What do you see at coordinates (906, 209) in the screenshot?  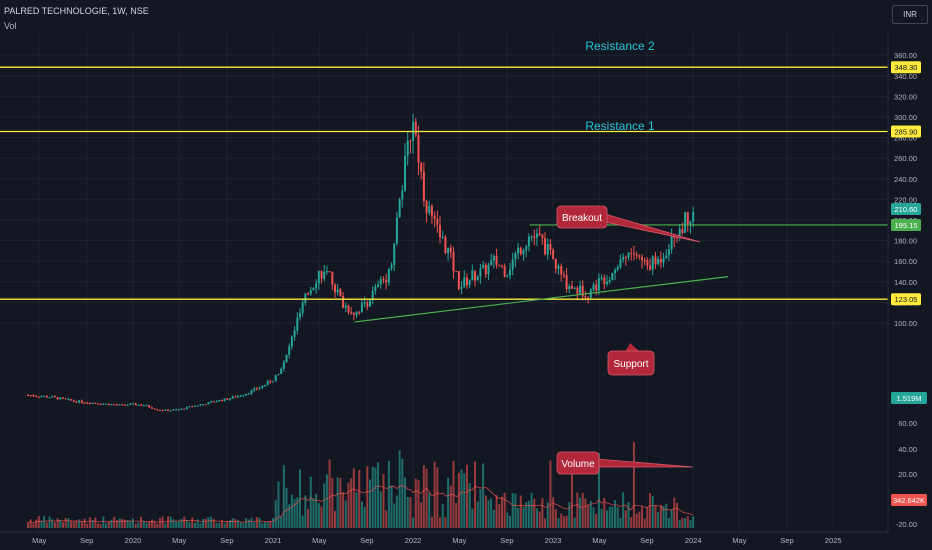 I see `price-tag-bg` at bounding box center [906, 209].